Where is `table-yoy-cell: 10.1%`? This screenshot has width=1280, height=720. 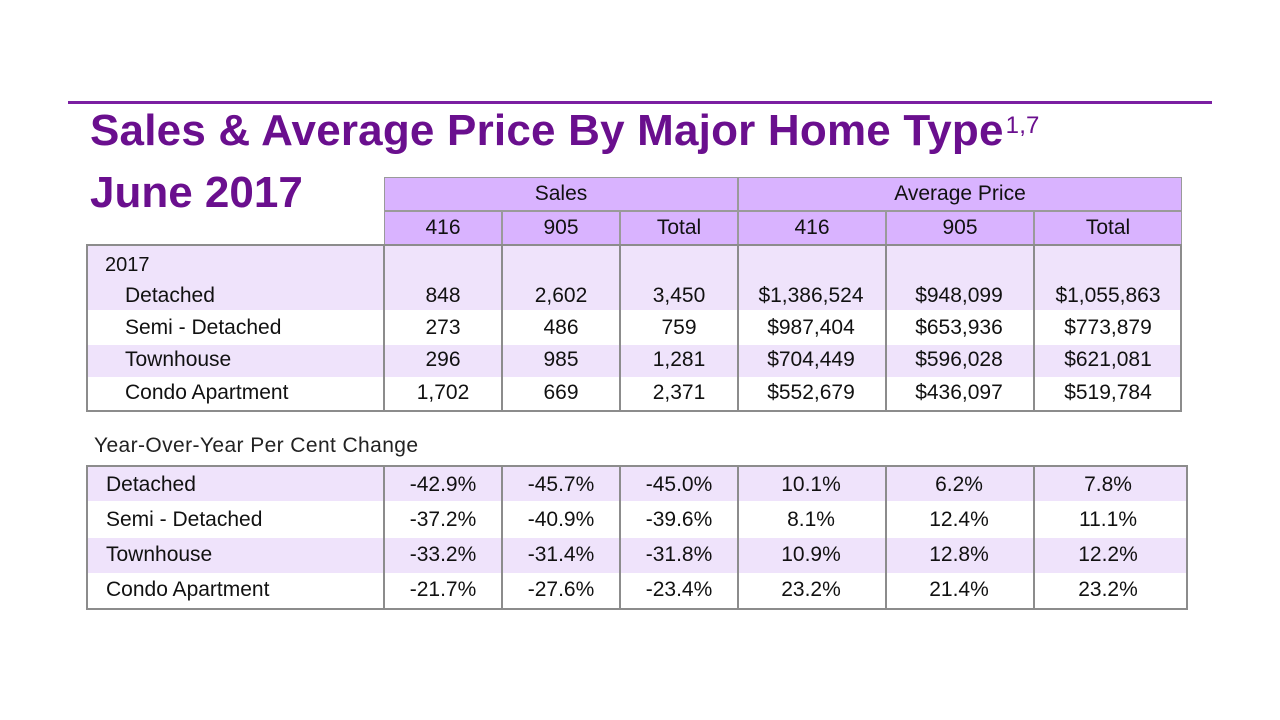
table-yoy-cell: 10.1% is located at coordinates (811, 484).